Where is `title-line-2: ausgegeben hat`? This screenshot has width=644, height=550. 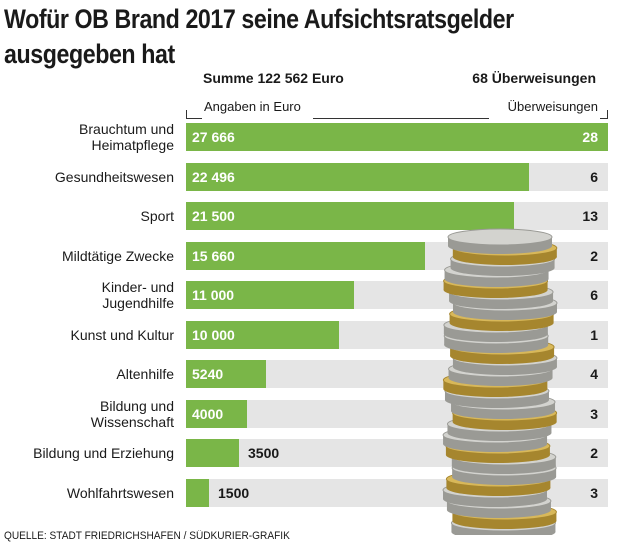 title-line-2: ausgegeben hat is located at coordinates (89, 54).